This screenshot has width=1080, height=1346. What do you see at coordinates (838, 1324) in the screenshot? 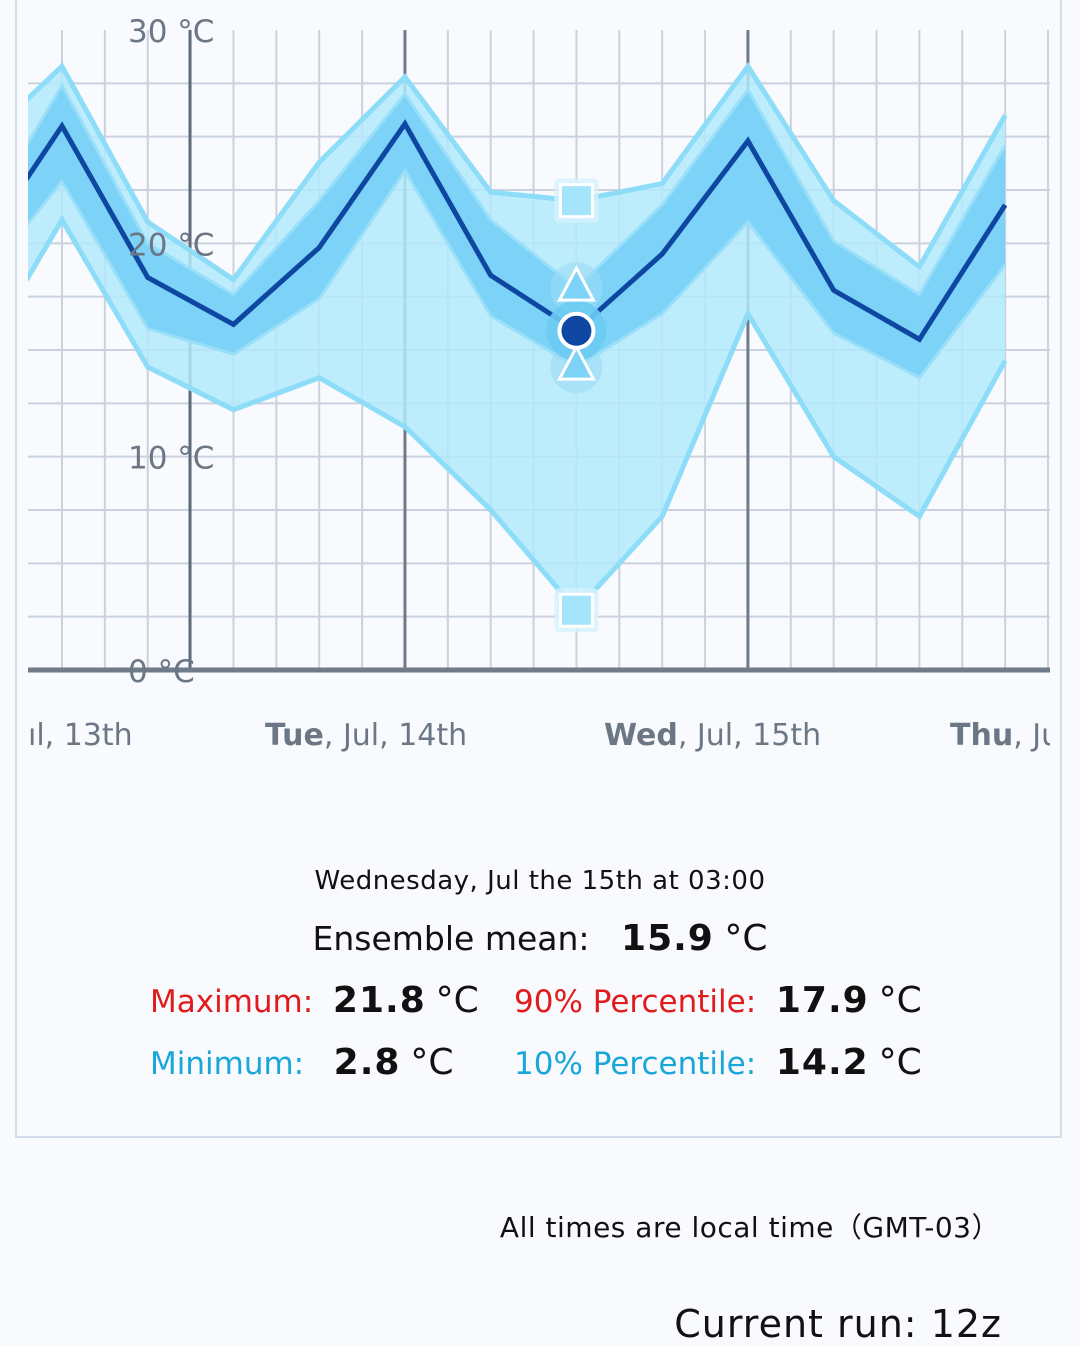
I see `current-run: Current run: 12z` at bounding box center [838, 1324].